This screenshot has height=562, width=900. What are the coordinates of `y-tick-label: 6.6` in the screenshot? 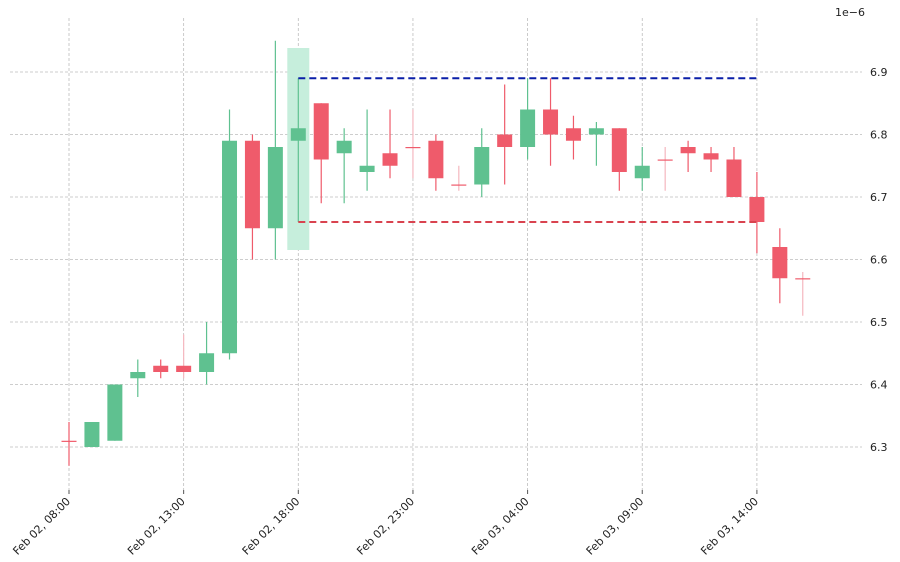 It's located at (879, 260).